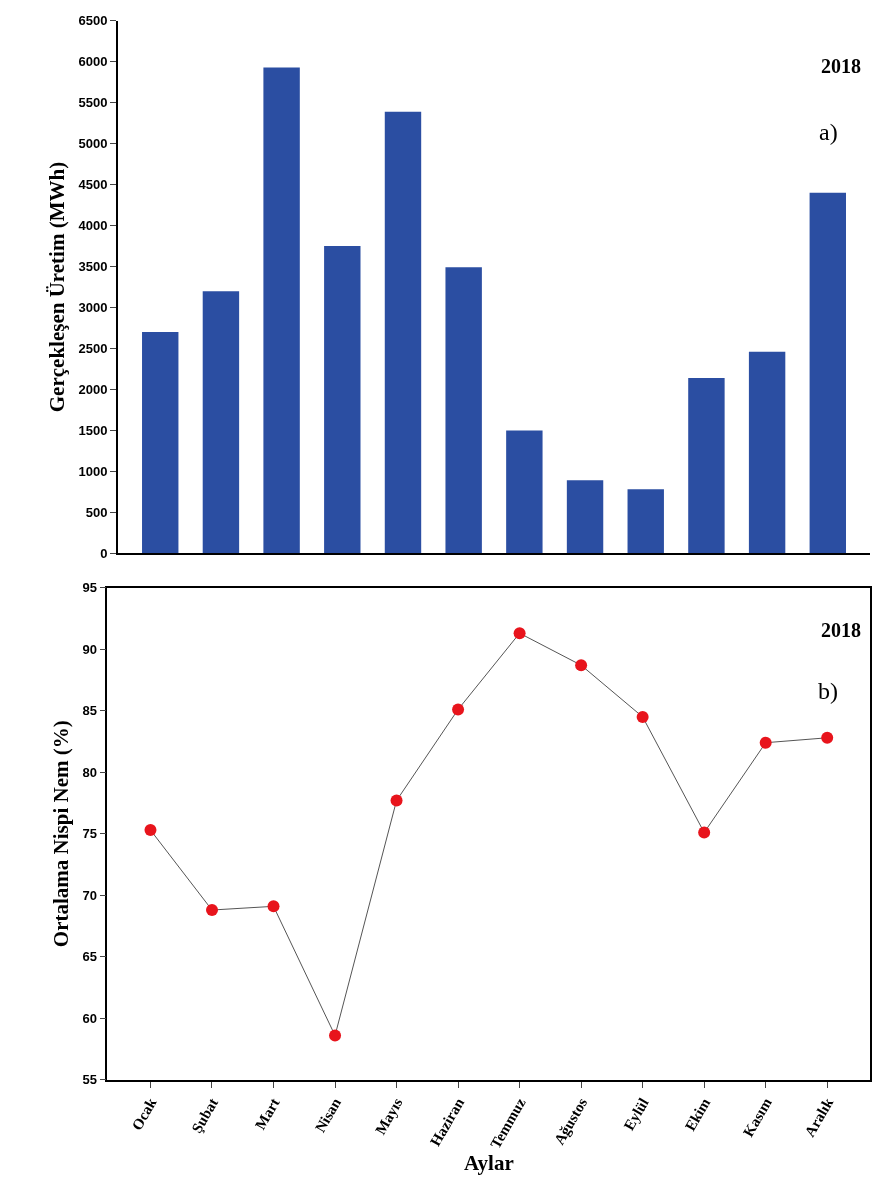 The width and height of the screenshot is (874, 1202). What do you see at coordinates (488, 1163) in the screenshot?
I see `x-axis-title: Aylar` at bounding box center [488, 1163].